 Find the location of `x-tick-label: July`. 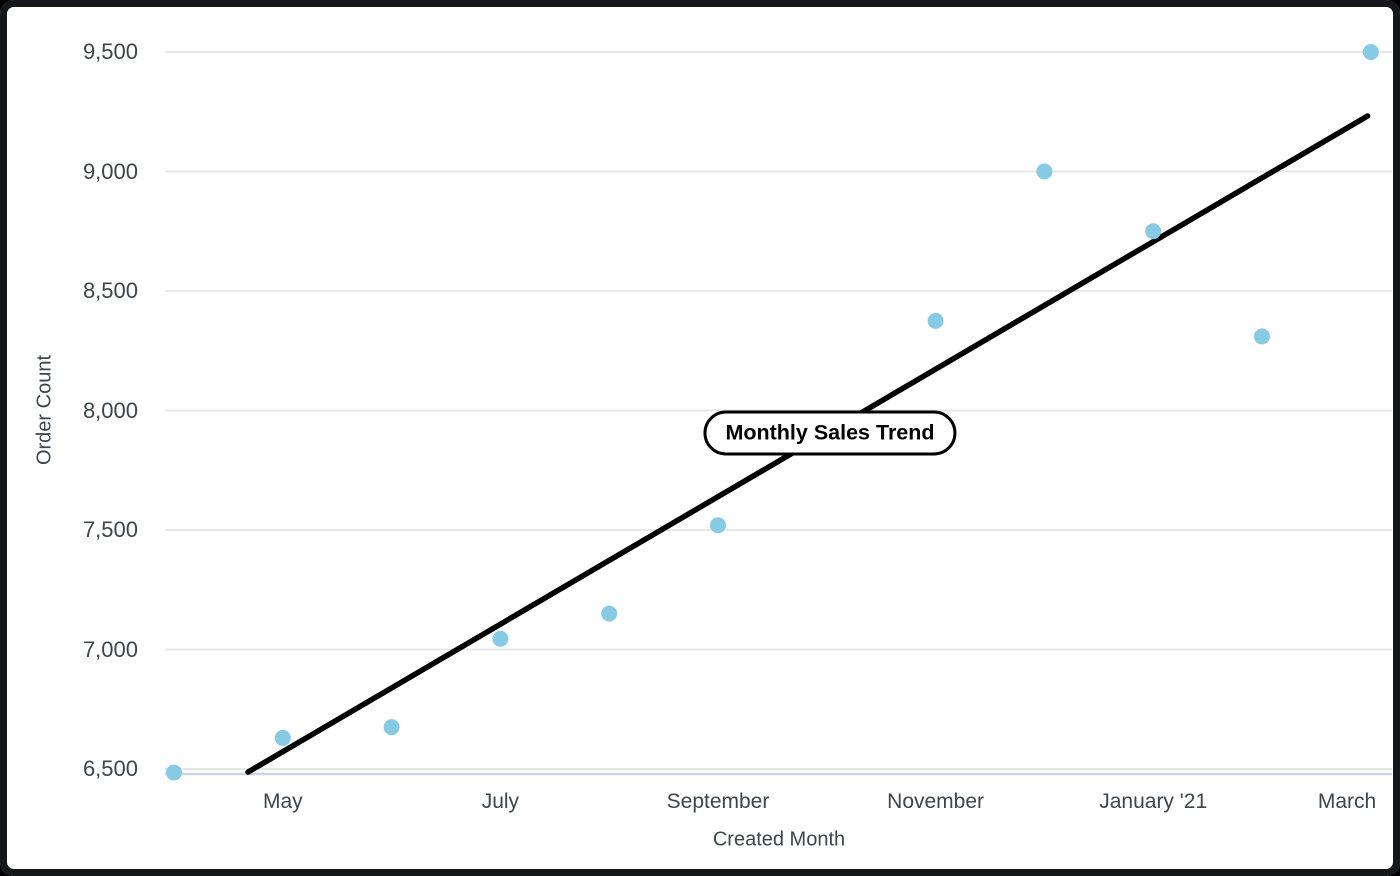

x-tick-label: July is located at coordinates (500, 801).